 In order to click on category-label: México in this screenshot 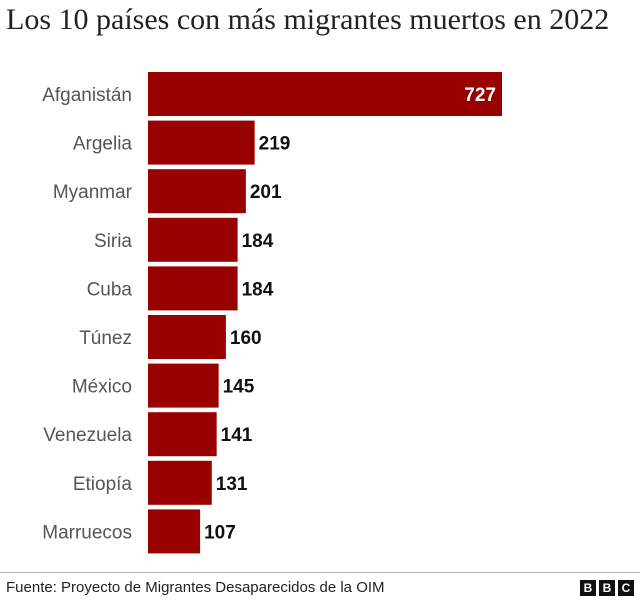, I will do `click(102, 387)`.